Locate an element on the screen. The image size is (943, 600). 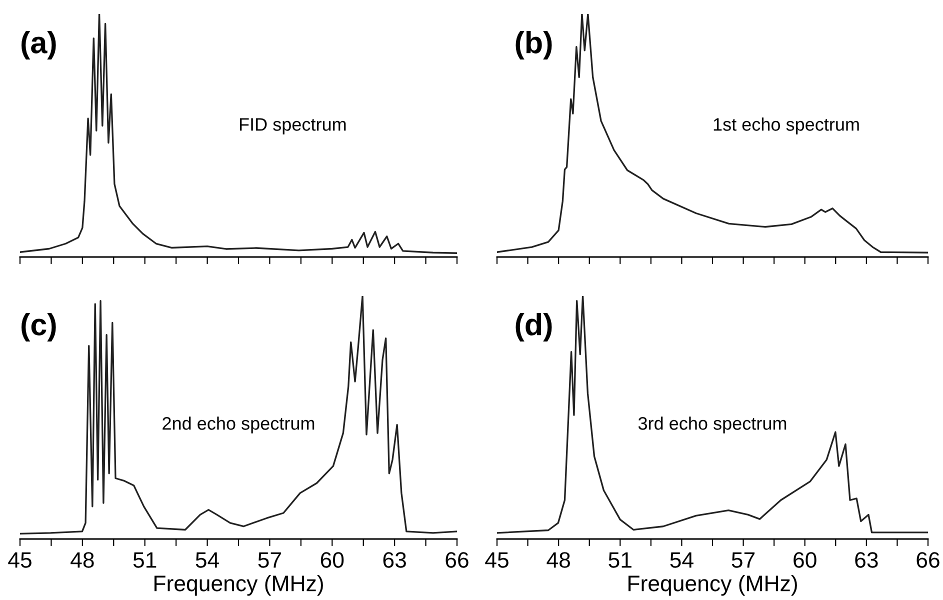
annotation: 3rd echo spectrum is located at coordinates (712, 425).